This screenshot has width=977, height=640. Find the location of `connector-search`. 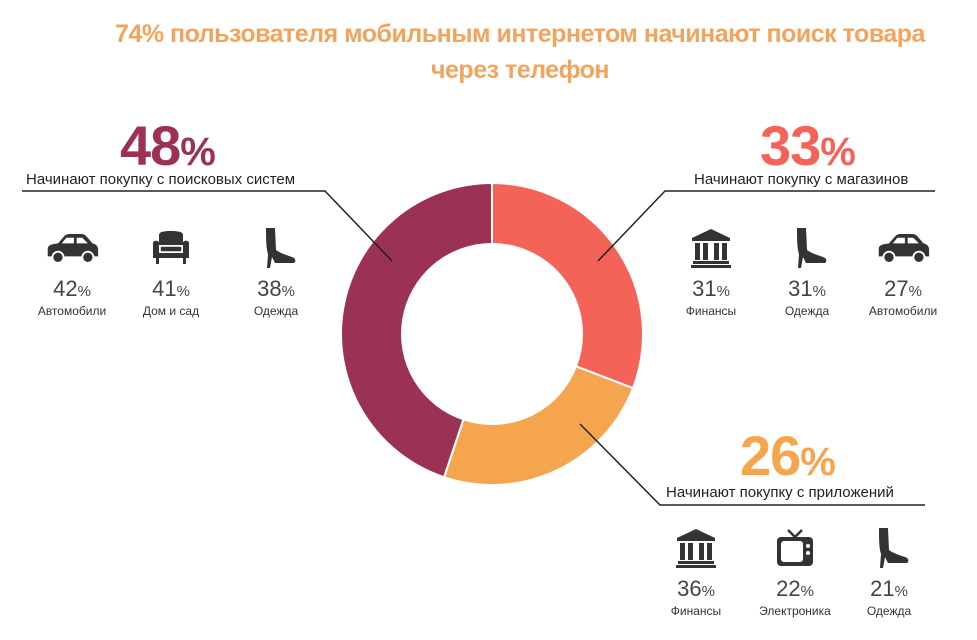

connector-search is located at coordinates (207, 226).